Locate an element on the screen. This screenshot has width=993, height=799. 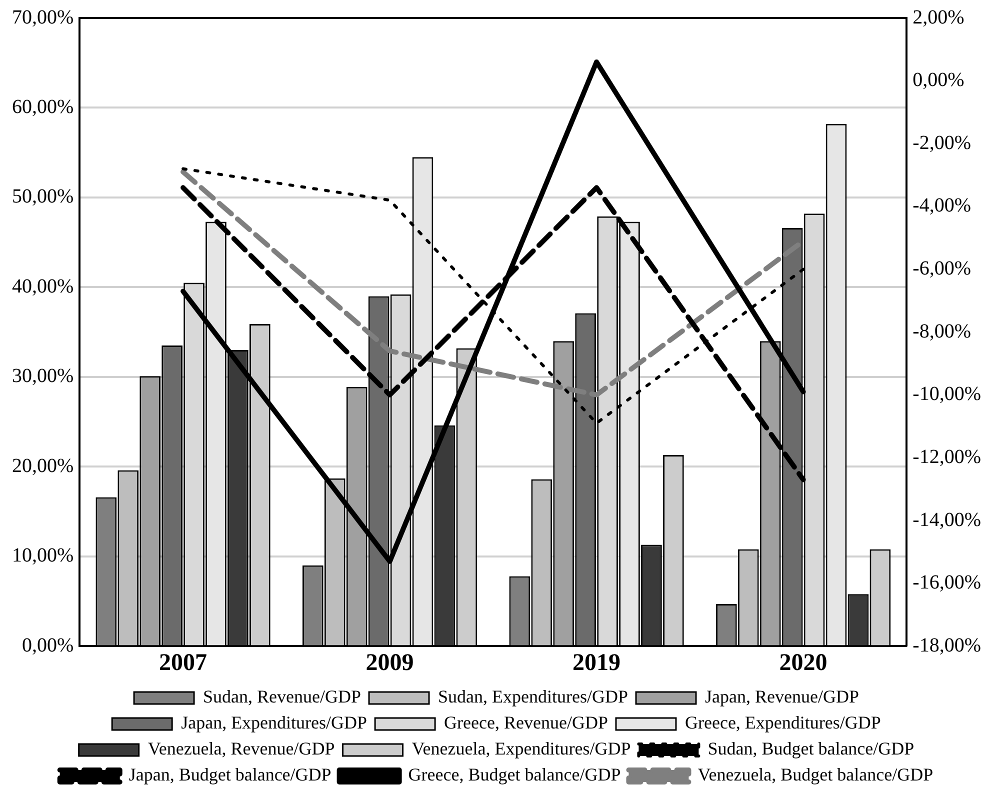
y-tick-label: 30,00% is located at coordinates (43, 376).